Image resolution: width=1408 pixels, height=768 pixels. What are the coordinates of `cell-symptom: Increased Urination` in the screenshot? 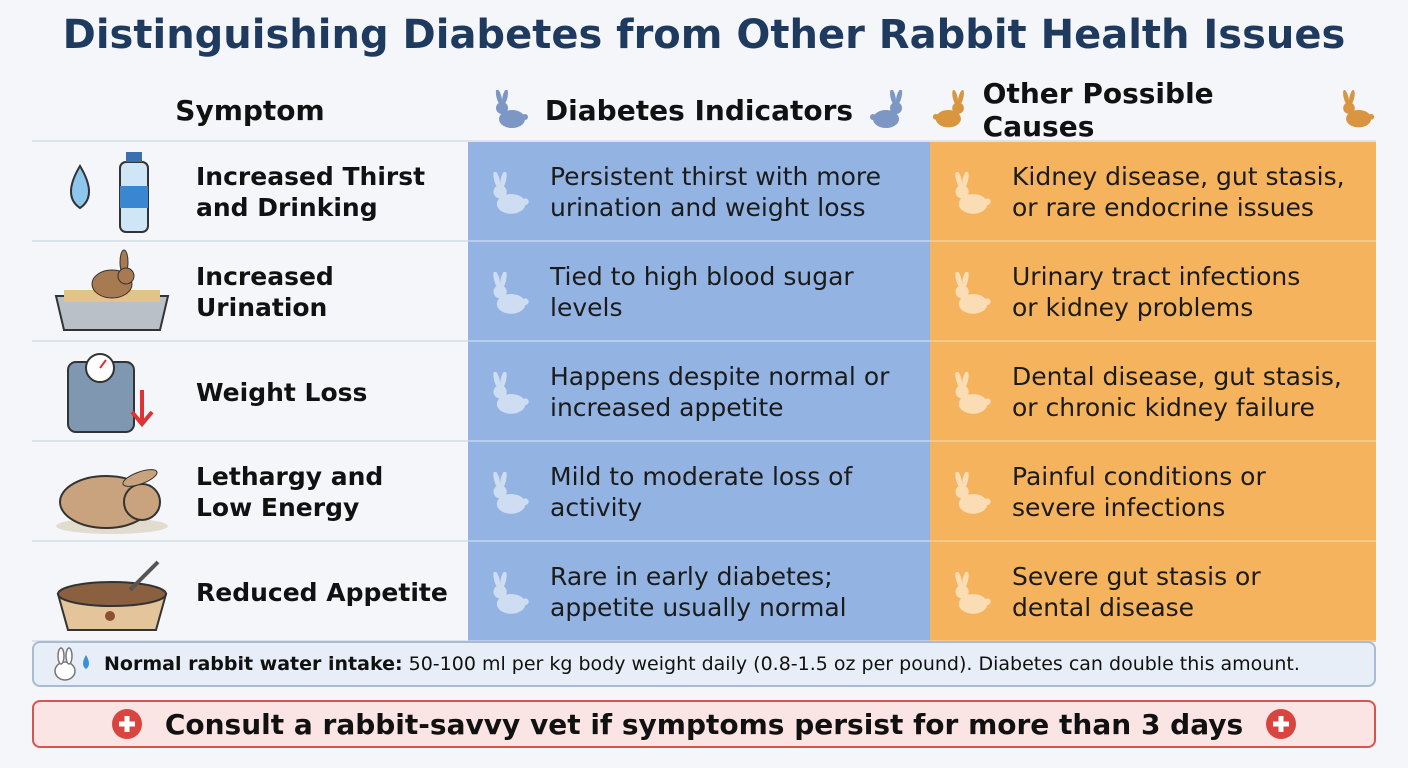 It's located at (250, 292).